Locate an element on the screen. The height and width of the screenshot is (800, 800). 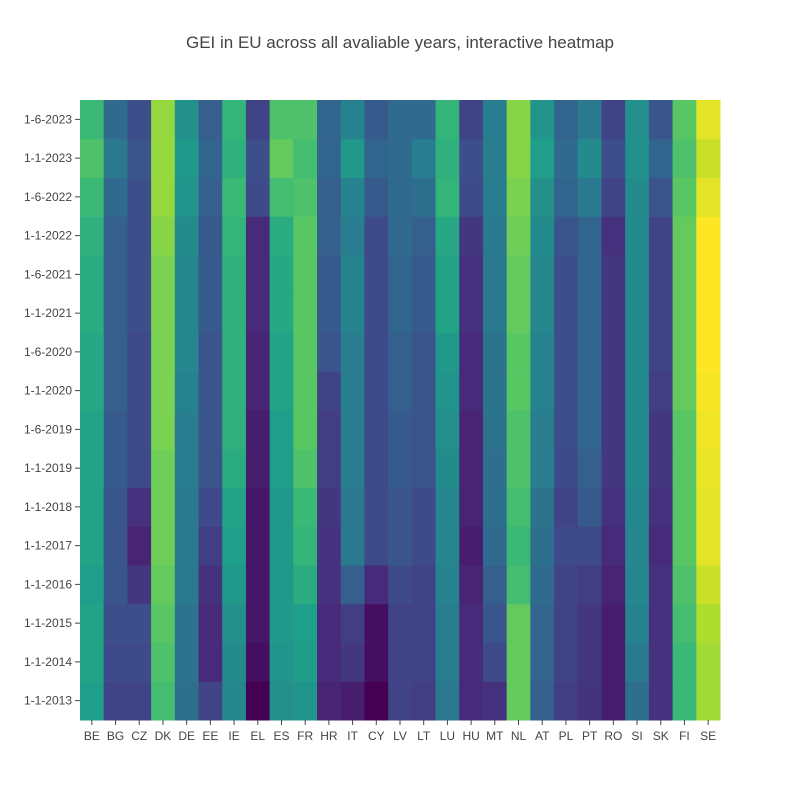
heatmap-cell-DK-1-1-2018 is located at coordinates (163, 507).